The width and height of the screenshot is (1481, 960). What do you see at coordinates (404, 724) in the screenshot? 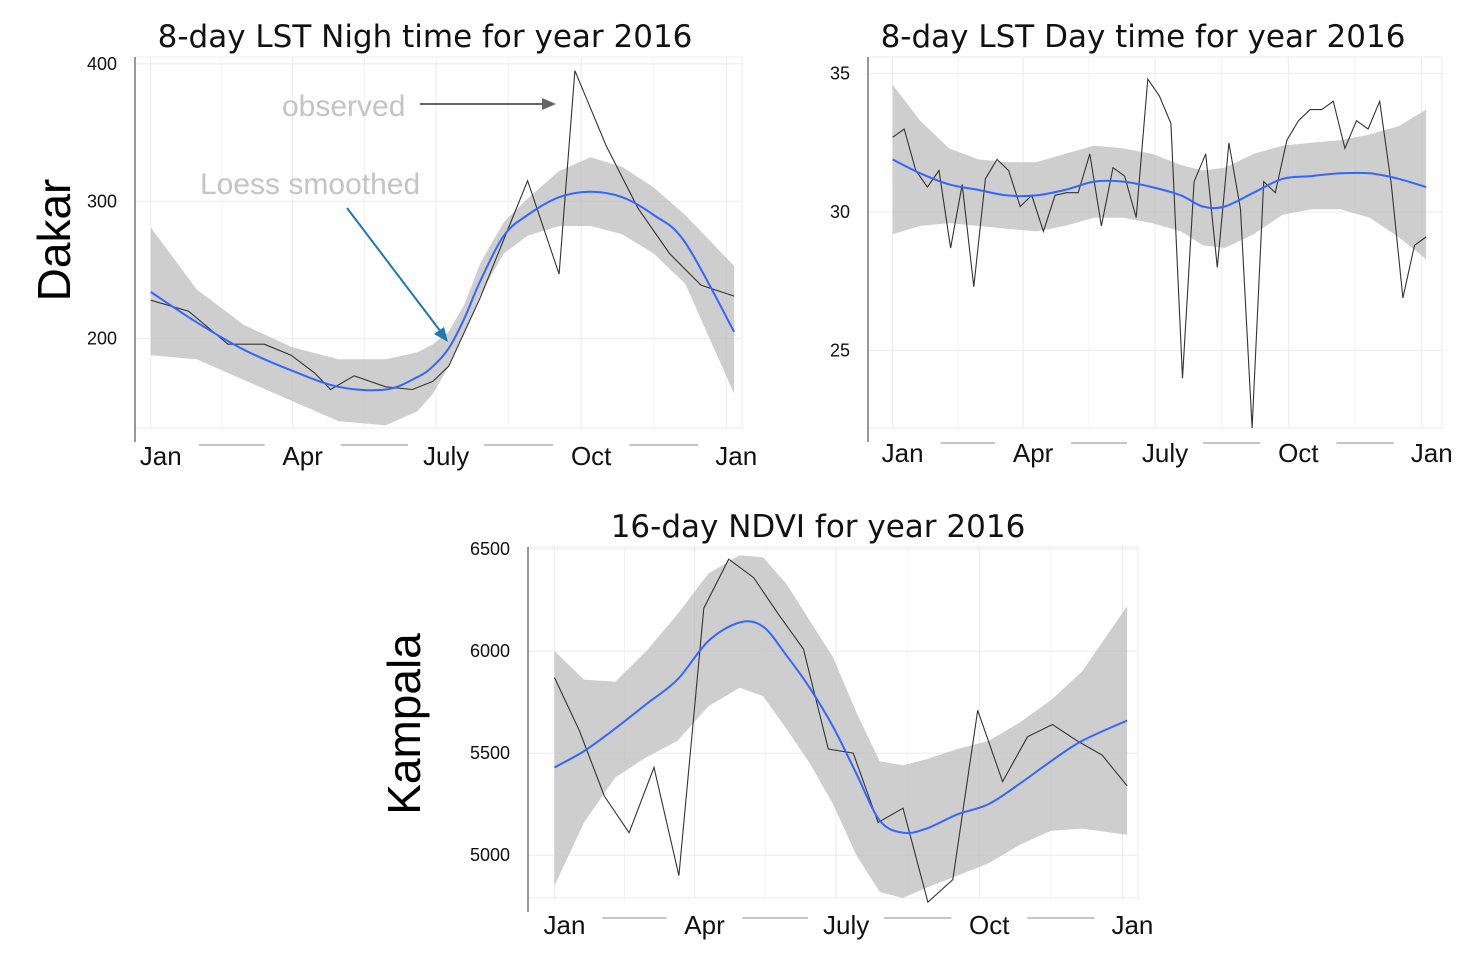
I see `row-label-kampala: Kampala` at bounding box center [404, 724].